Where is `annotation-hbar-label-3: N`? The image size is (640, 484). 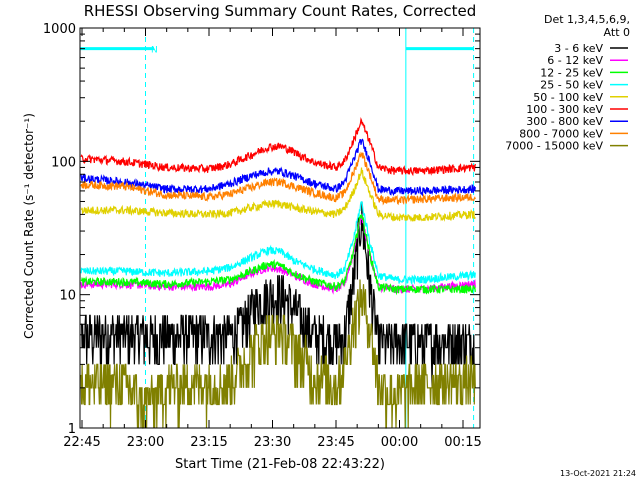 annotation-hbar-label-3: N is located at coordinates (154, 51).